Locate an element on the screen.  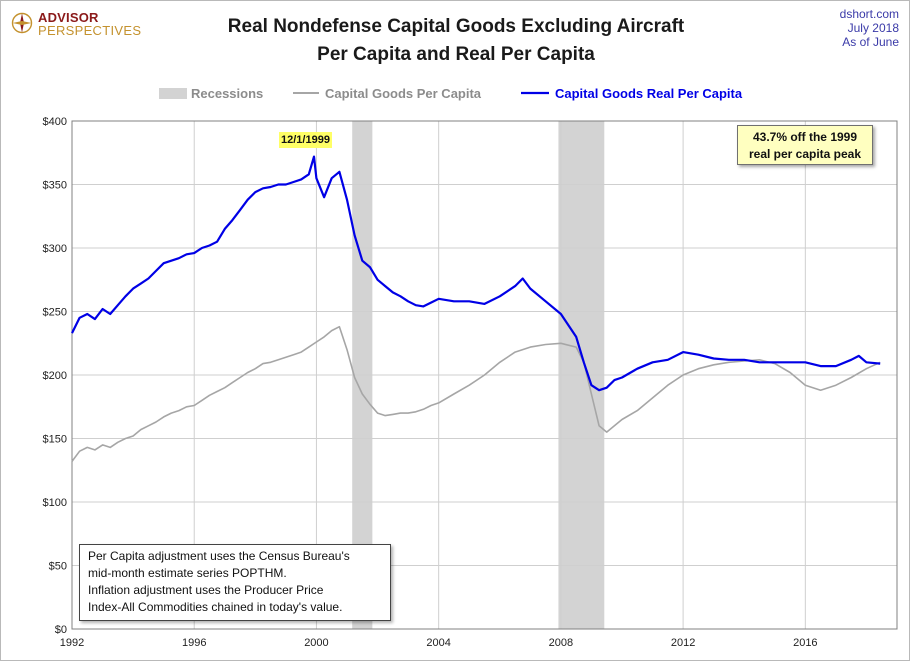
source-info: dshort.com July 2018 As of June is located at coordinates (869, 28).